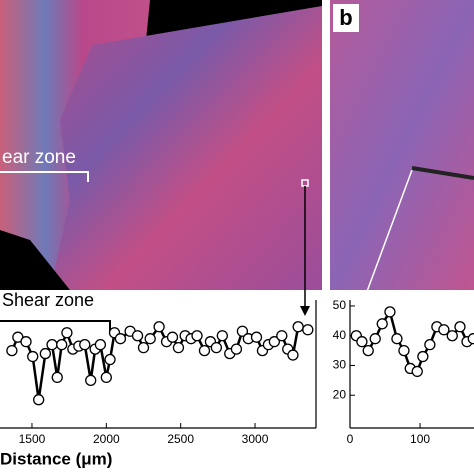 This screenshot has height=474, width=474. I want to click on image-background, so click(35, 260).